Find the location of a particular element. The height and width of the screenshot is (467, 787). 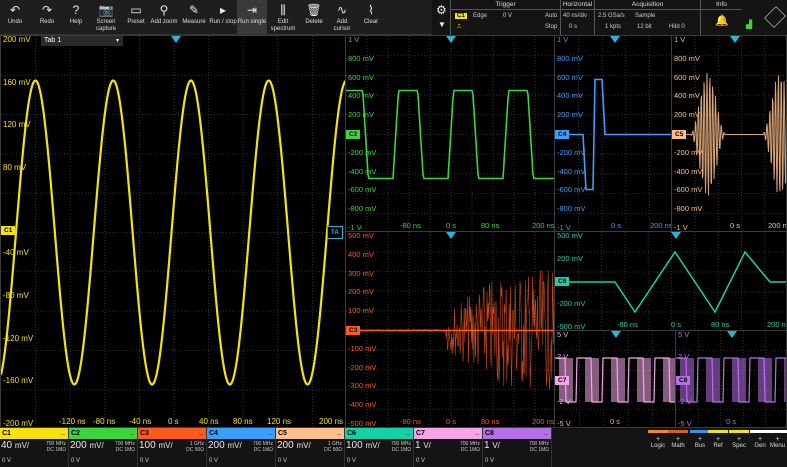

trigger-dropdown-icon: ▼ is located at coordinates (442, 24).